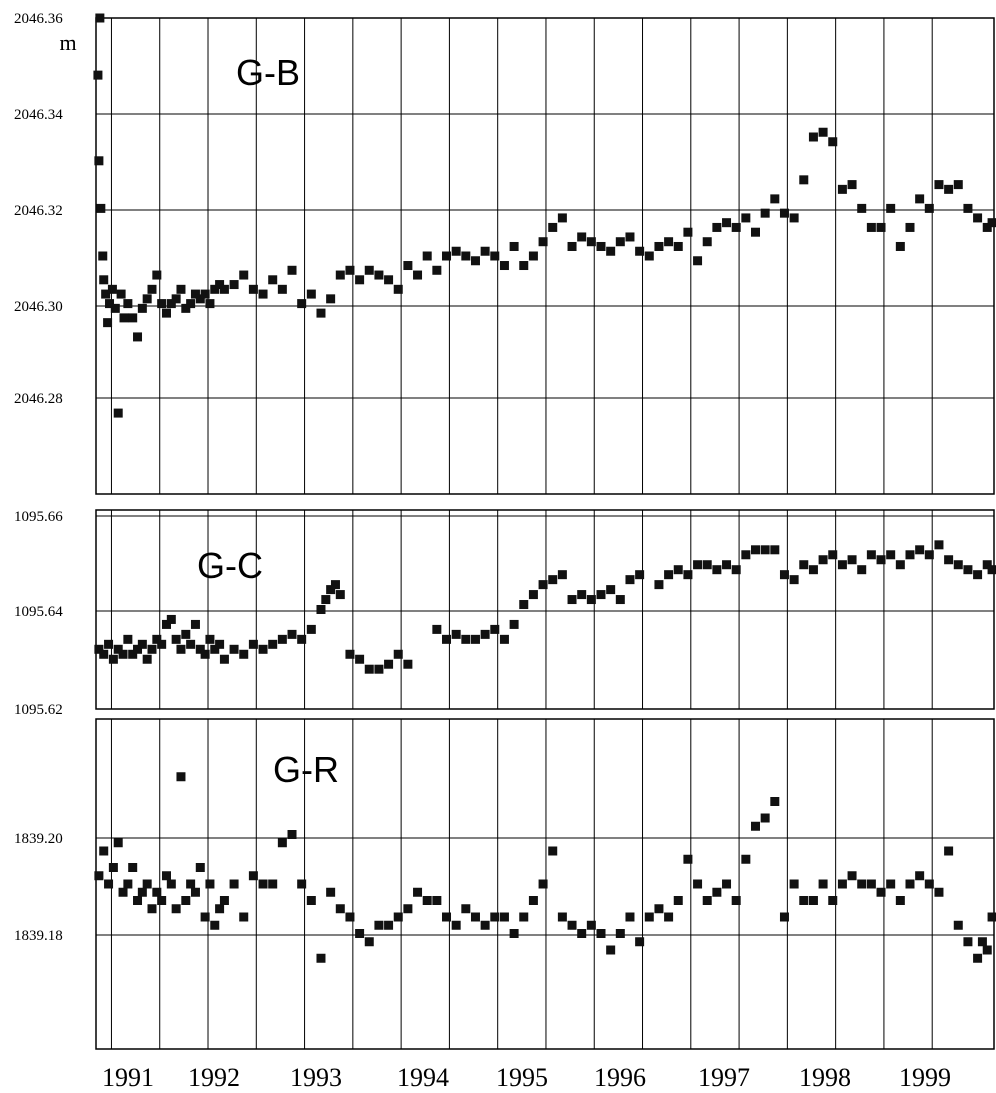 This screenshot has width=996, height=1093. I want to click on panel-title: G-B, so click(268, 72).